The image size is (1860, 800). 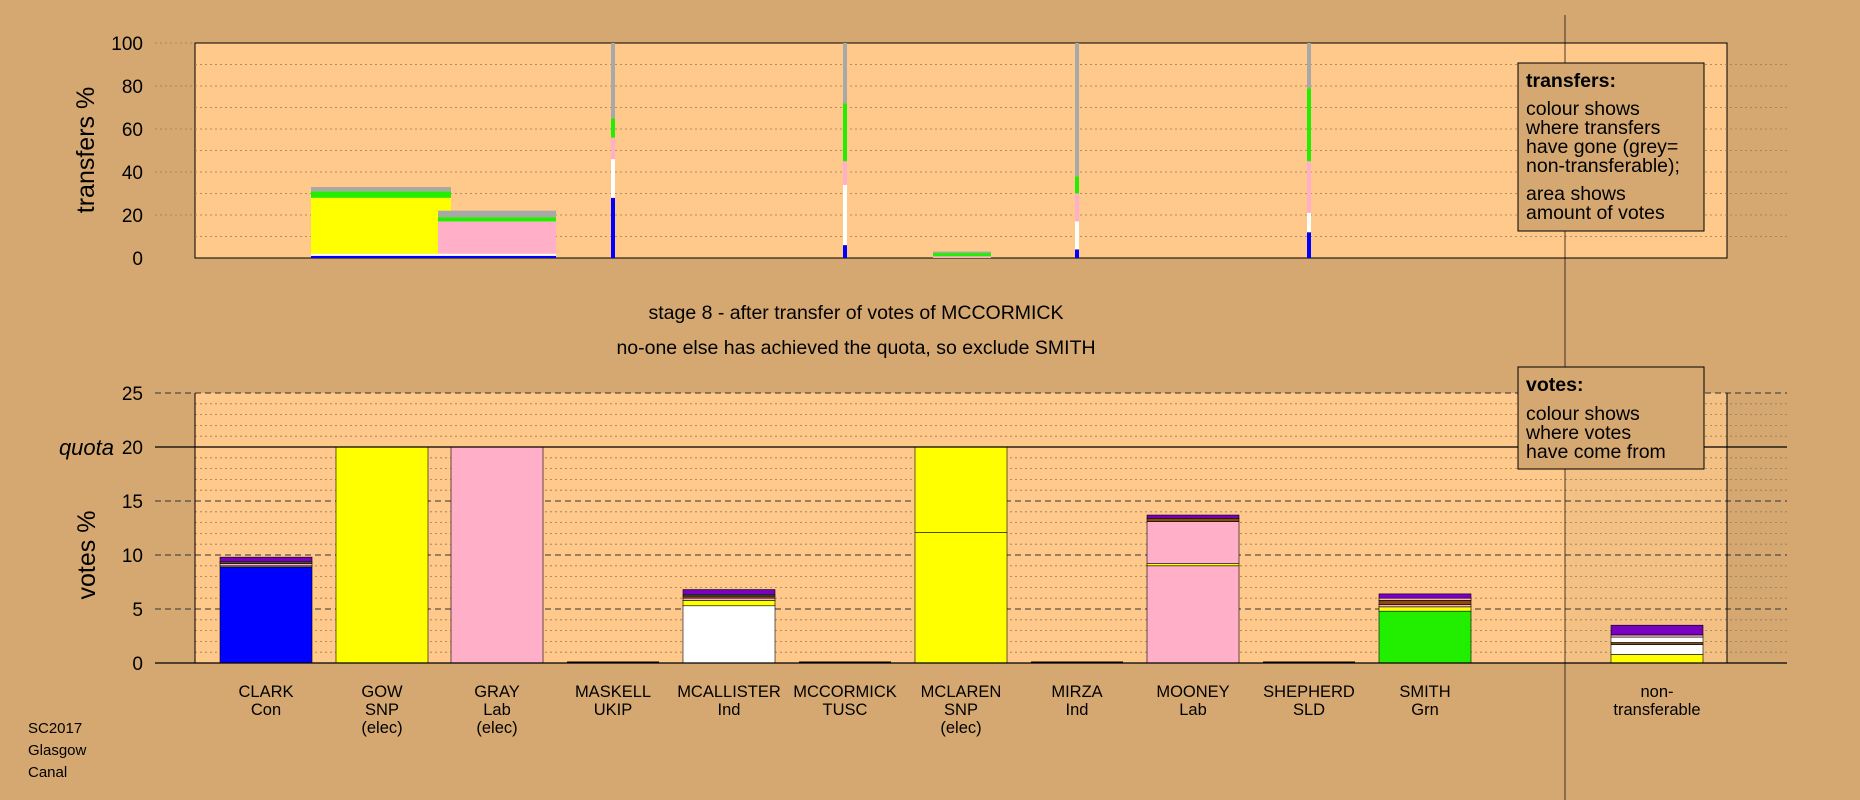 What do you see at coordinates (729, 626) in the screenshot?
I see `vote-bar-mcallister` at bounding box center [729, 626].